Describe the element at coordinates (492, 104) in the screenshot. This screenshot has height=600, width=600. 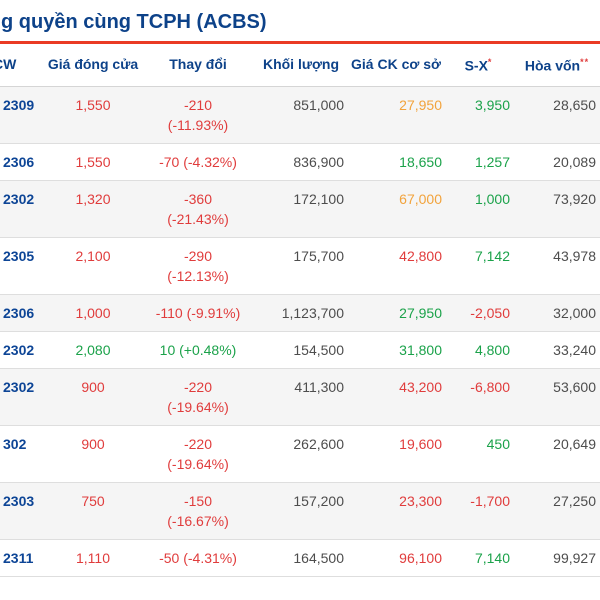
I see `s-x-value: 3,950` at that location.